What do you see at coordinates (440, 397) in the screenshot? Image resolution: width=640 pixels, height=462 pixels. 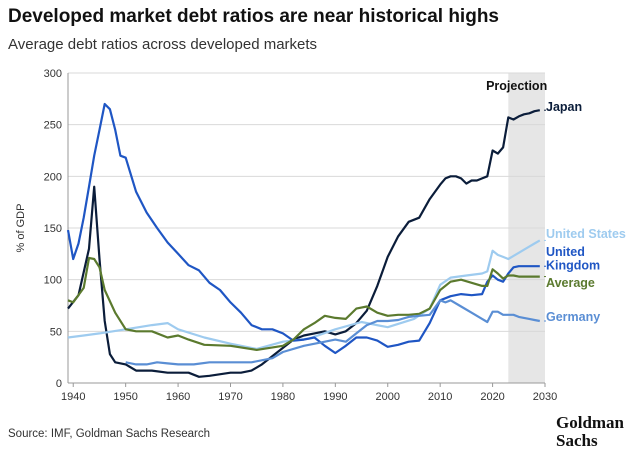 I see `x-tick-label: 2010` at bounding box center [440, 397].